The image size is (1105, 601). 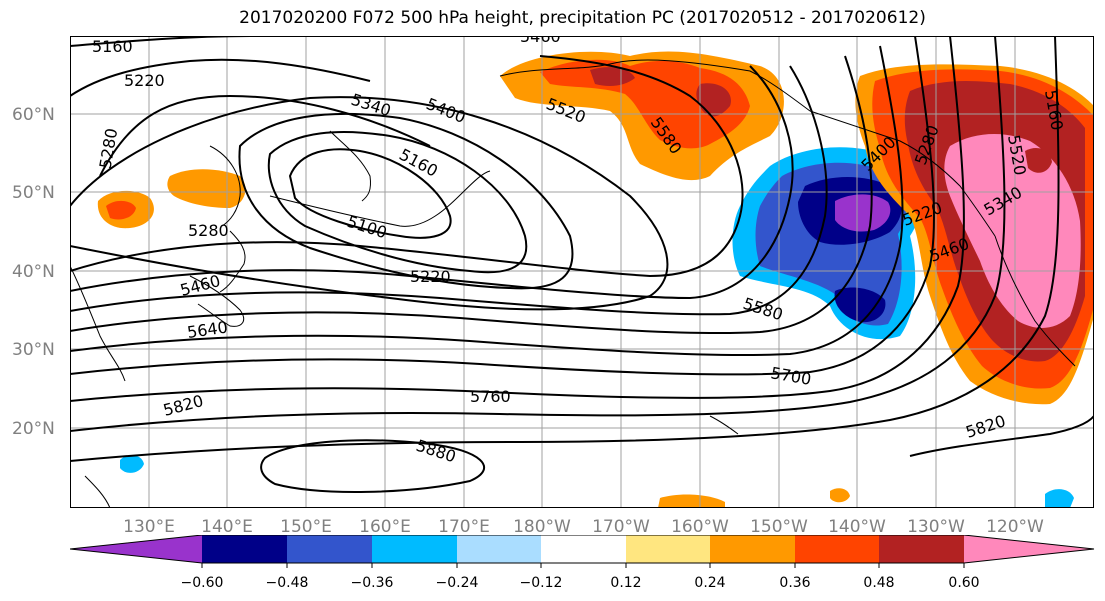 I want to click on lon-label: 160°E, so click(x=385, y=527).